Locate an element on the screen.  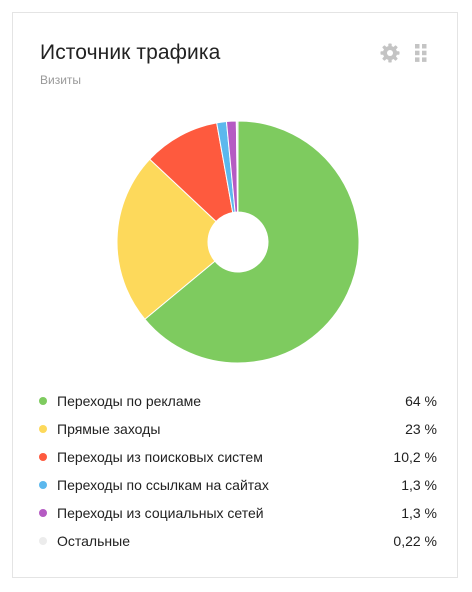
legend-value: 10,2 % is located at coordinates (415, 457).